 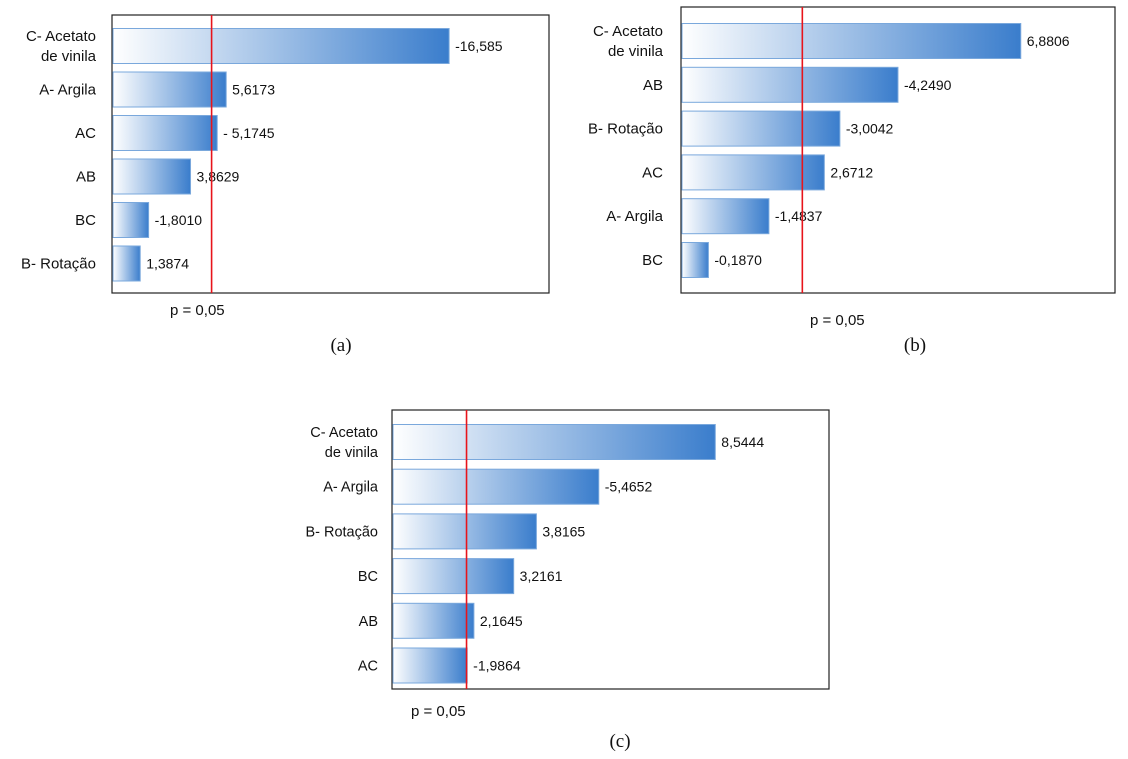 What do you see at coordinates (928, 85) in the screenshot?
I see `bar-value-label: -4,2490` at bounding box center [928, 85].